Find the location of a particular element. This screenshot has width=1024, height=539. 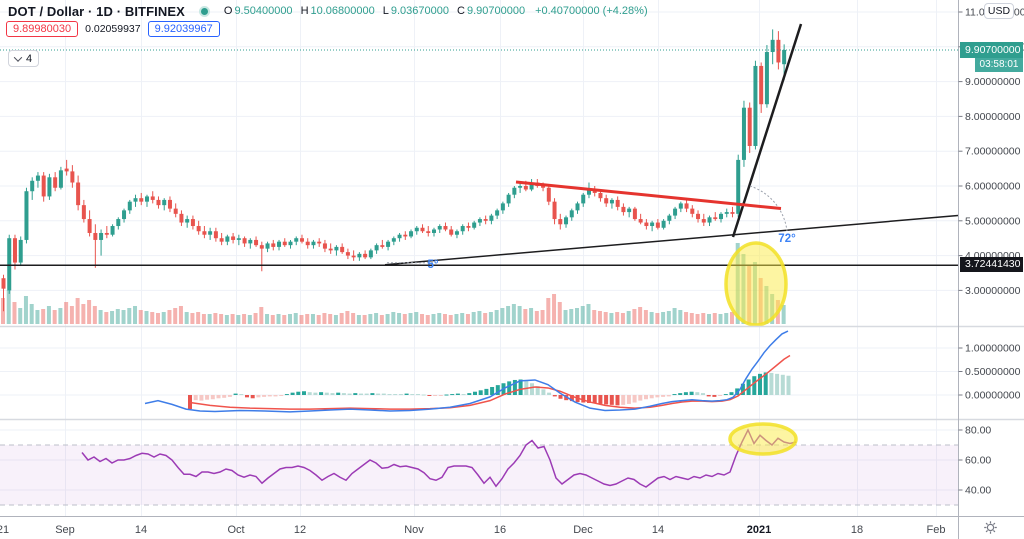

svg-text: Sep is located at coordinates (65, 530).